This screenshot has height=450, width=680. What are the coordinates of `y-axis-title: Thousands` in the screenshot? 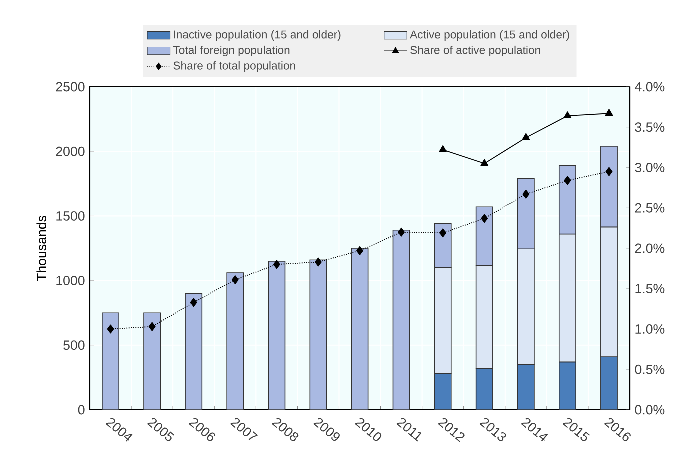 It's located at (41, 249).